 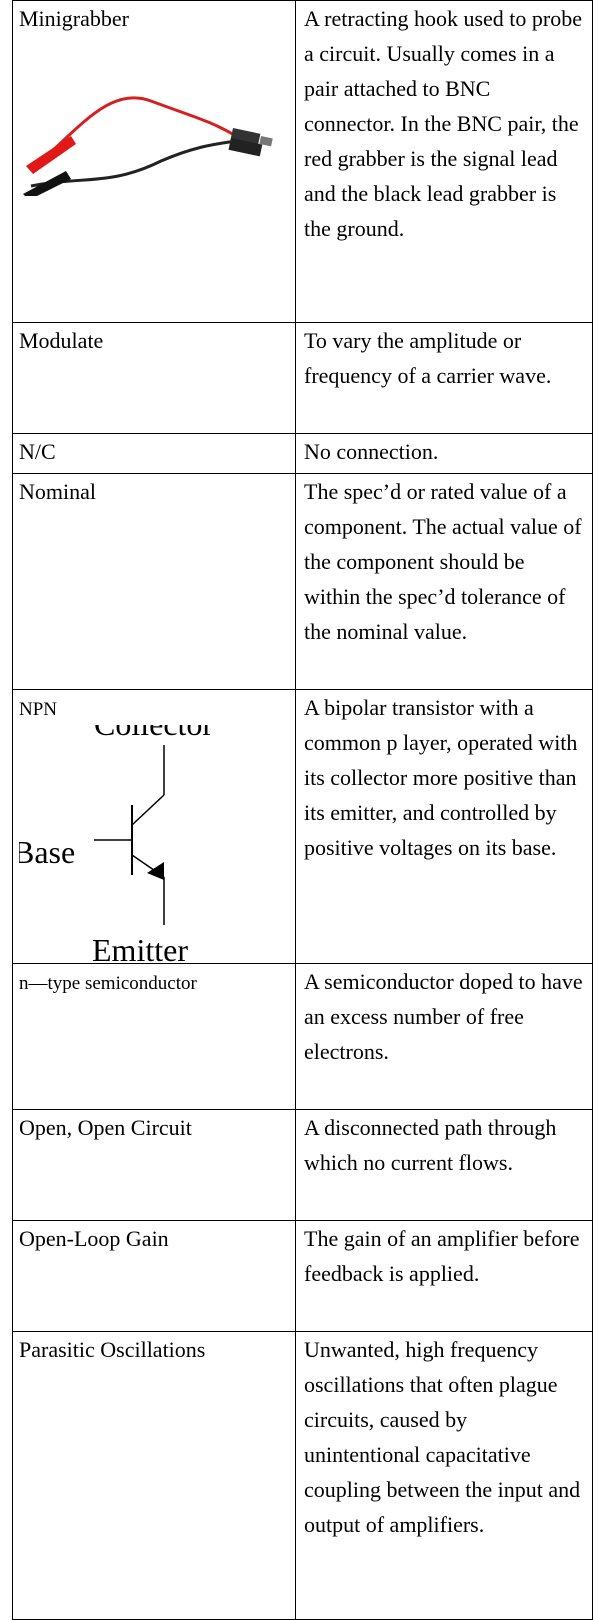 What do you see at coordinates (108, 983) in the screenshot?
I see `term-text: n—type semiconductor` at bounding box center [108, 983].